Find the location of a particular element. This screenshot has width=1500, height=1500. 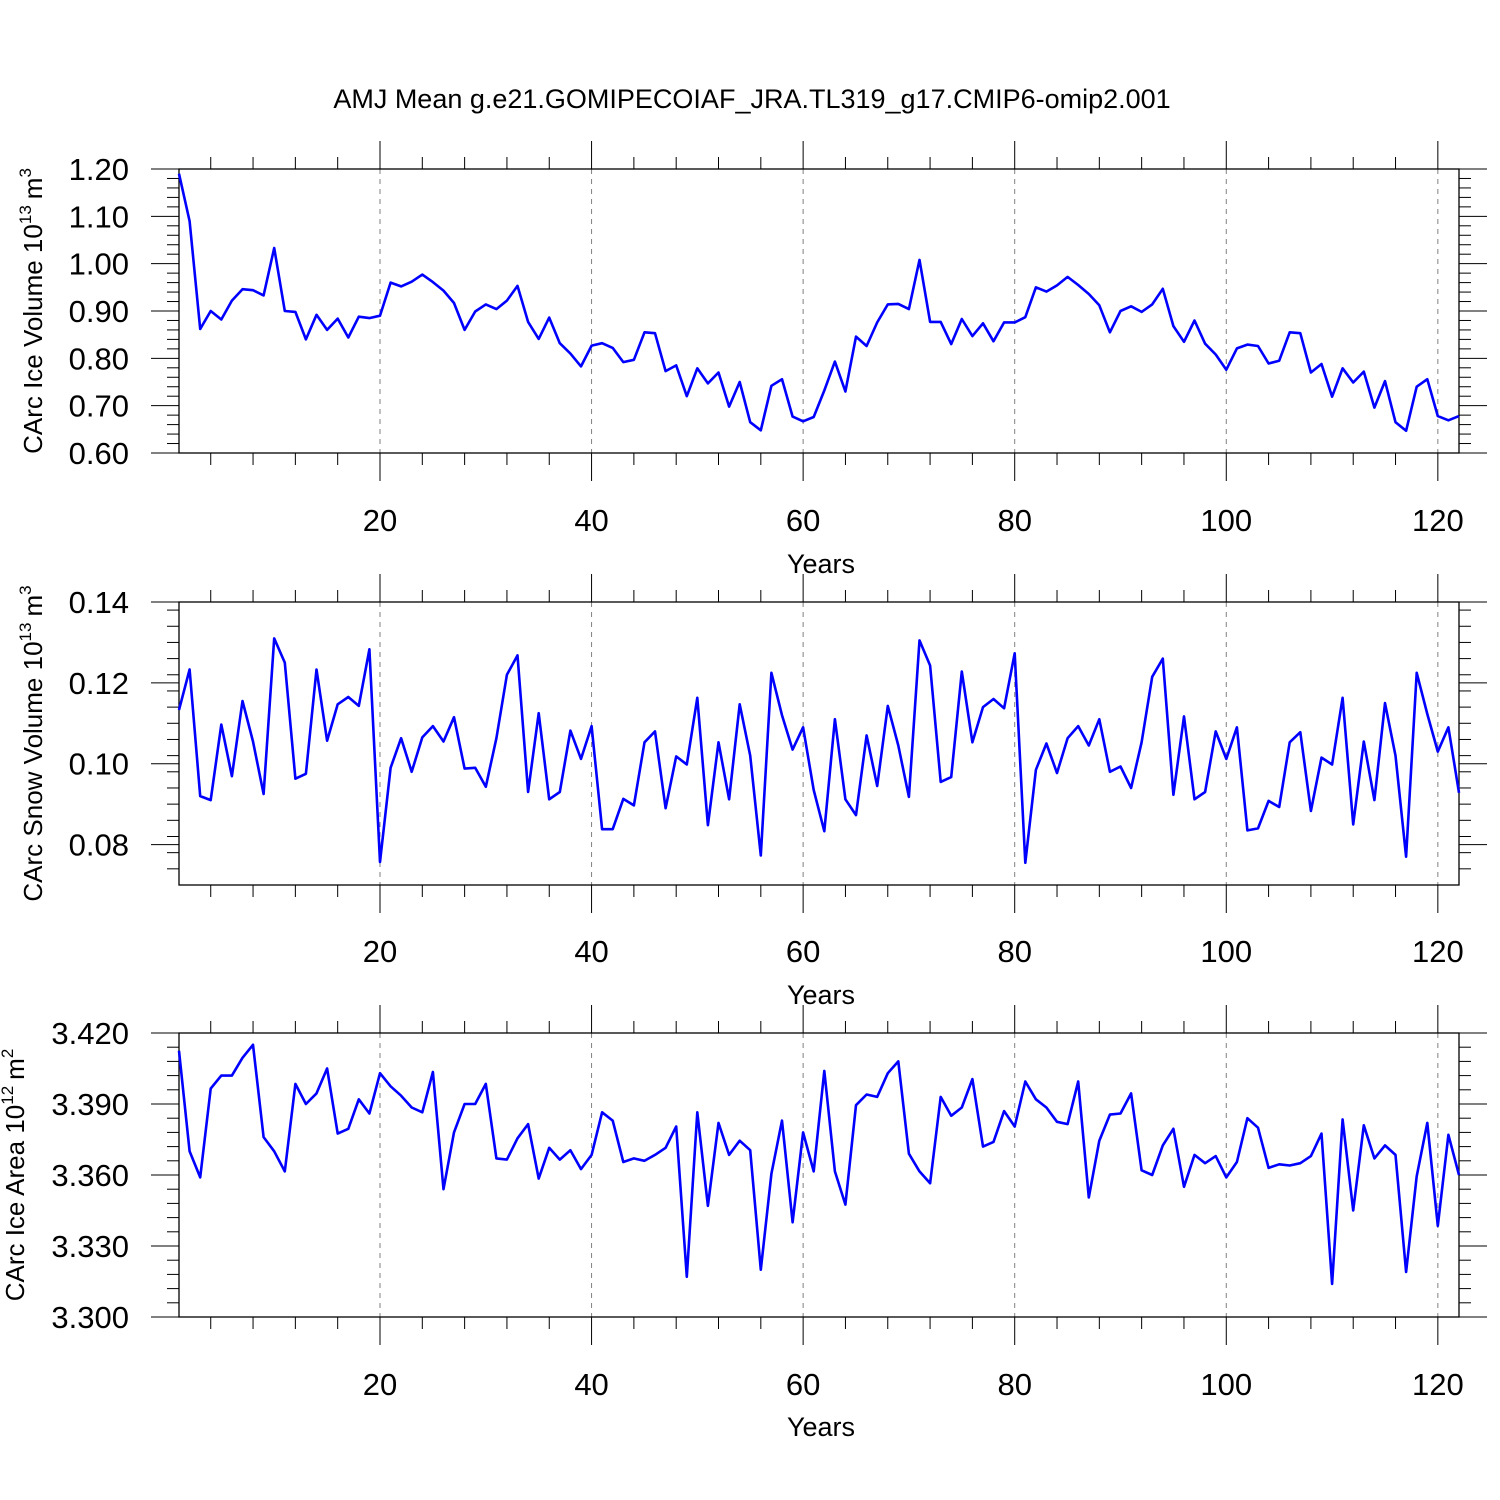

y-axis-label: CArc Ice Volume 1013 m3 is located at coordinates (32, 311).